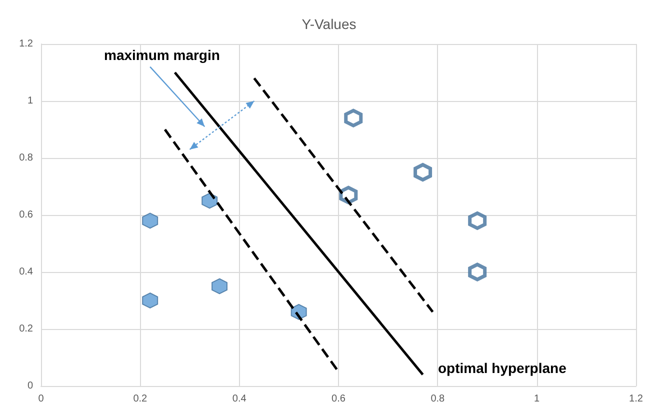 This screenshot has width=658, height=418. Describe the element at coordinates (26, 272) in the screenshot. I see `y-tick-label: 0.4` at that location.